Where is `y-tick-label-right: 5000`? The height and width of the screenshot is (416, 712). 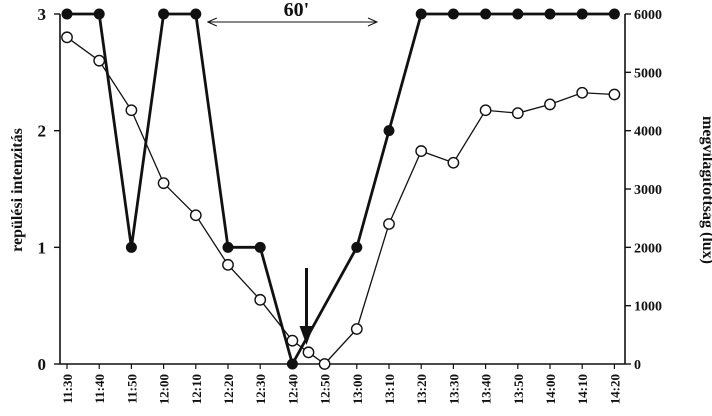
y-tick-label-right: 5000 is located at coordinates (648, 73).